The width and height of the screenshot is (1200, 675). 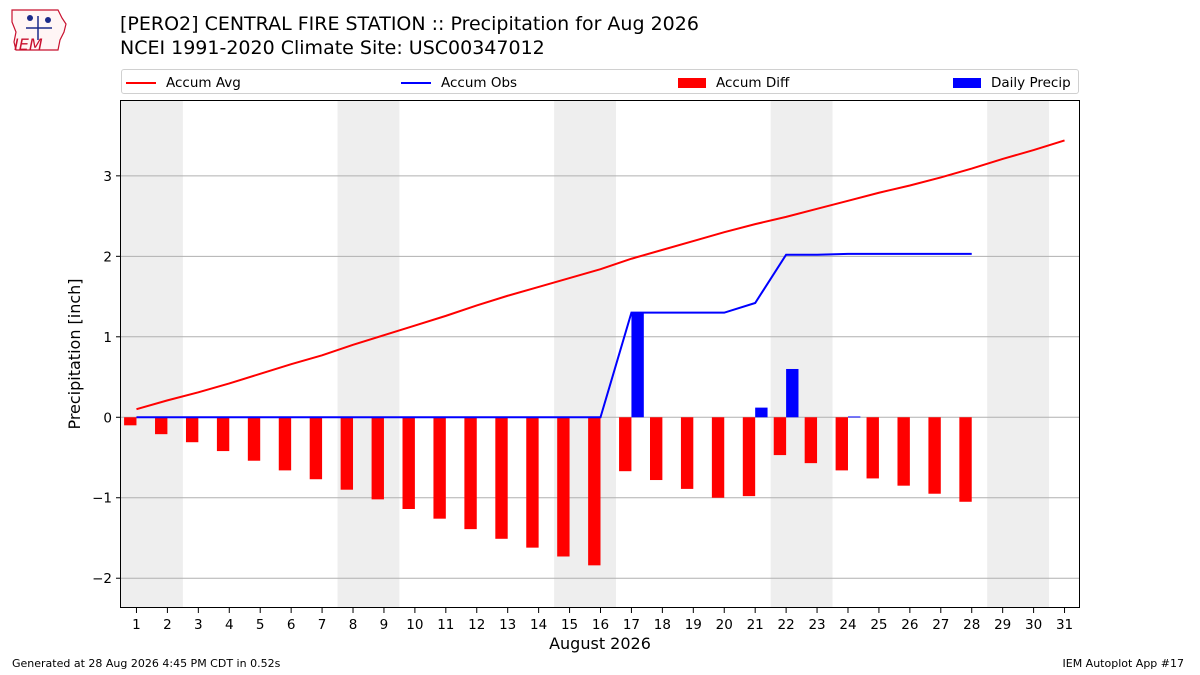 What do you see at coordinates (384, 625) in the screenshot?
I see `x-tick-label: 9` at bounding box center [384, 625].